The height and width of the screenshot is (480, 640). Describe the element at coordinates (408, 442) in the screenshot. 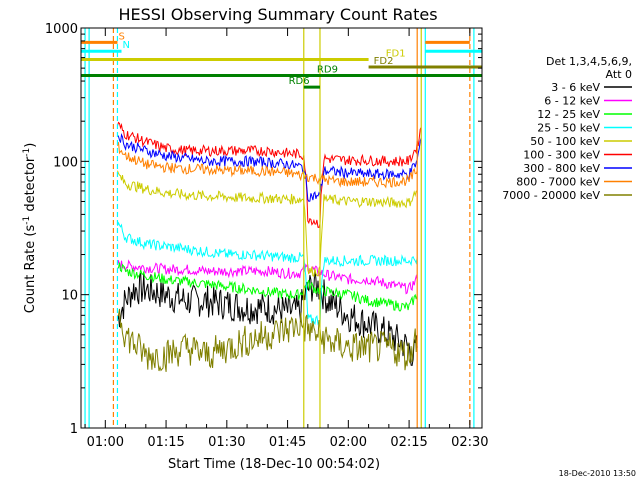

I see `x-tick-label: 02:15` at that location.